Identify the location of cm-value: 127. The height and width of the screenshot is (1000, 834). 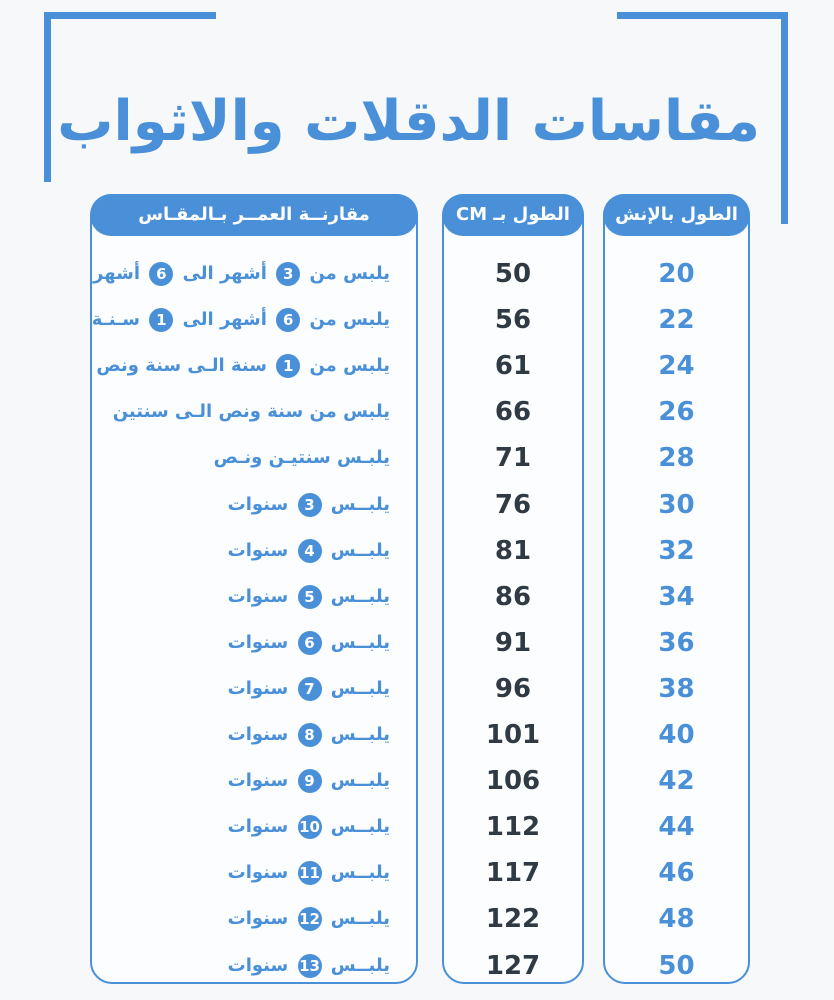
(513, 965).